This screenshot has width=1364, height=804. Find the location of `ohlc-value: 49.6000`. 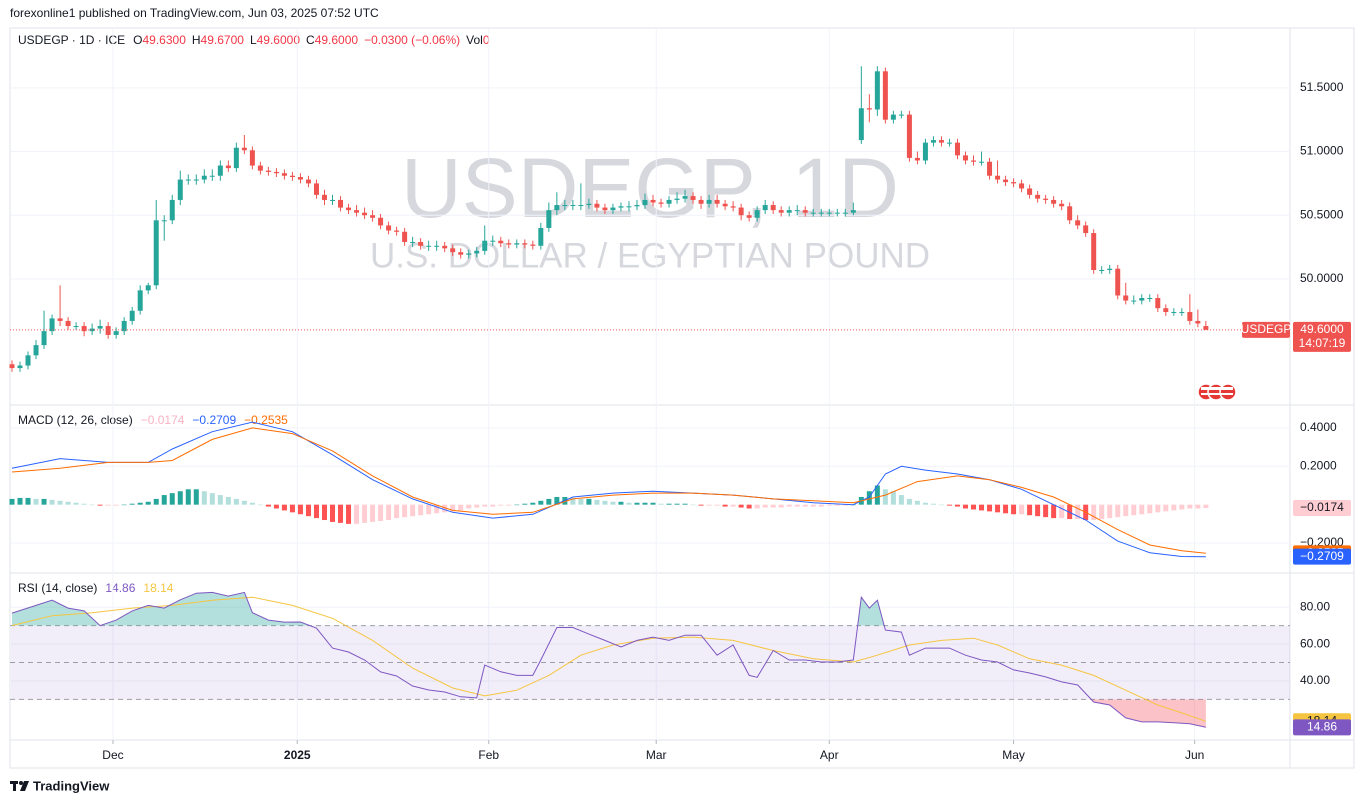

ohlc-value: 49.6000 is located at coordinates (337, 40).